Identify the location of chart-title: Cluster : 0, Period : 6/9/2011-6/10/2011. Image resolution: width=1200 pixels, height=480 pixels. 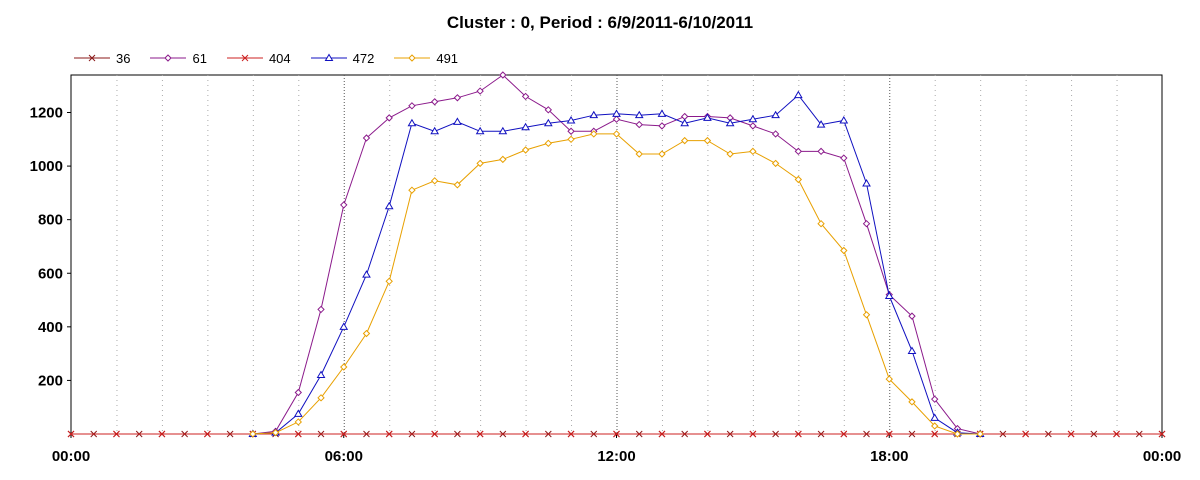
(600, 22).